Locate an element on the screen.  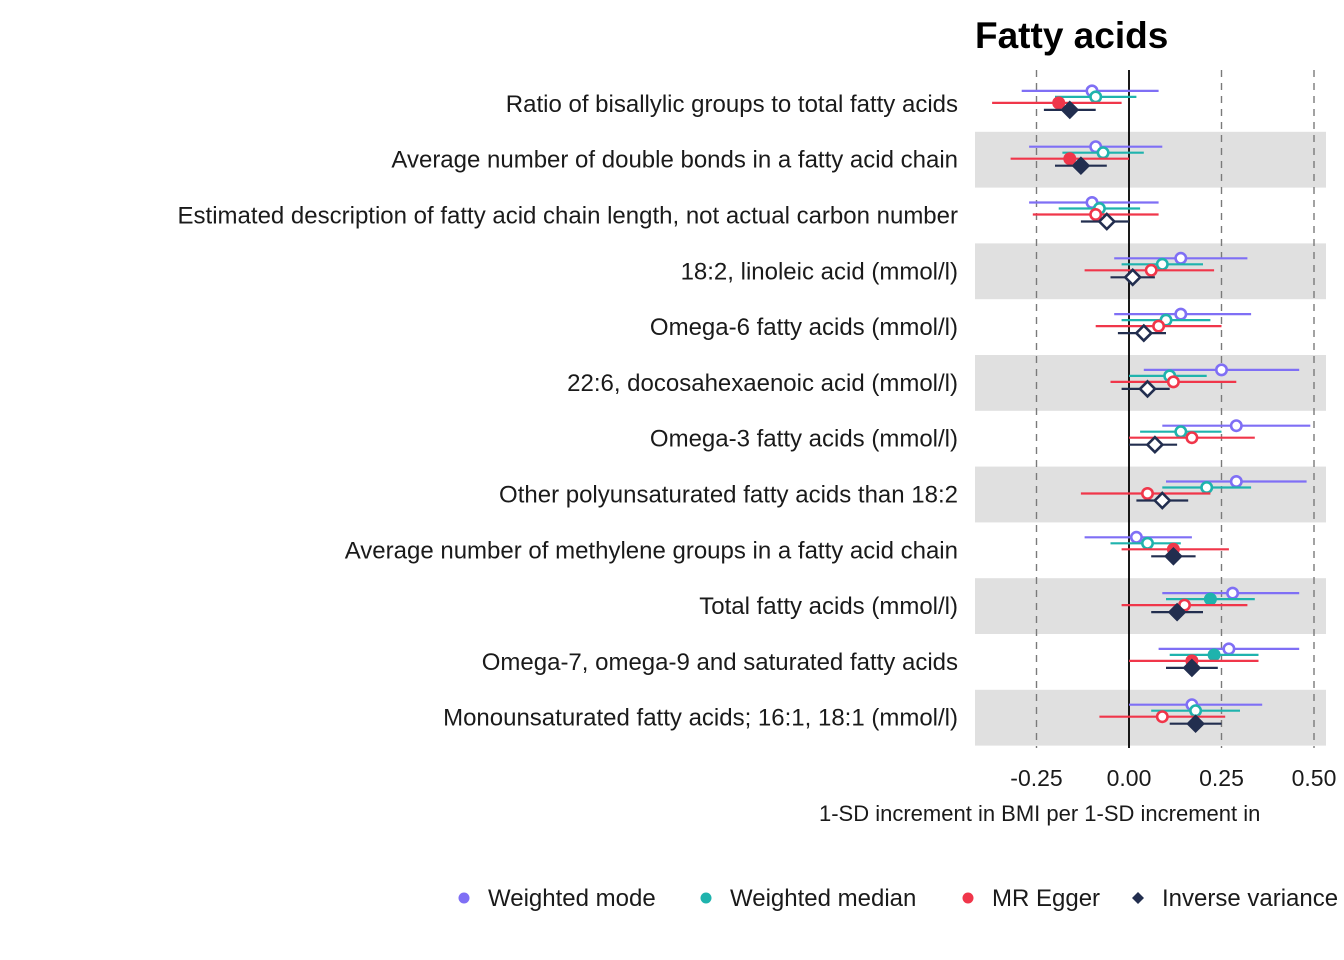
category-label: Omega-3 fatty acids (mmol/l) is located at coordinates (804, 439).